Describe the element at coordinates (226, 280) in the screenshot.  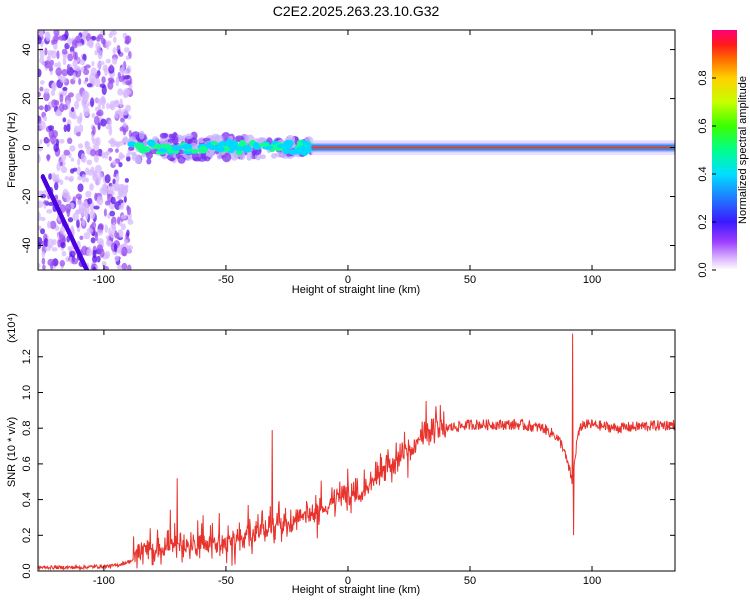
I see `x-tick-label: -50` at that location.